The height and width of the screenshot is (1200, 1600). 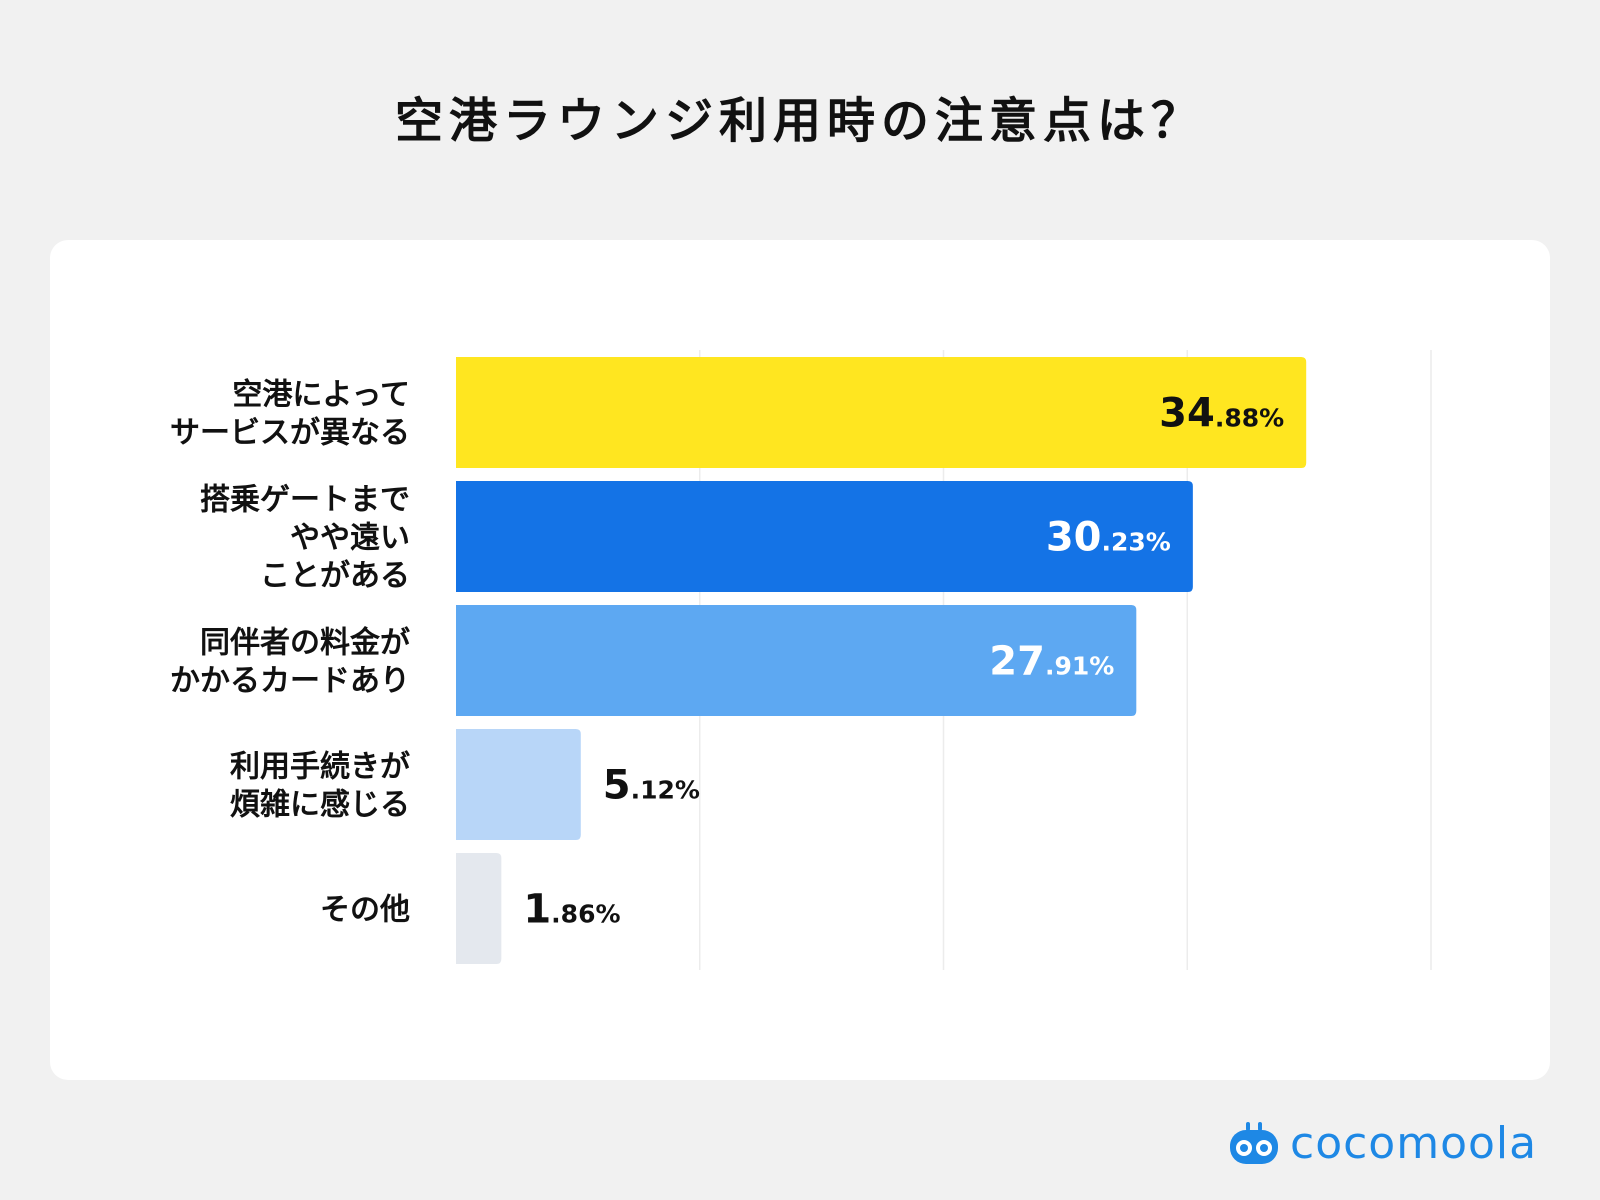 I want to click on value-label: 30.23%, so click(x=1108, y=538).